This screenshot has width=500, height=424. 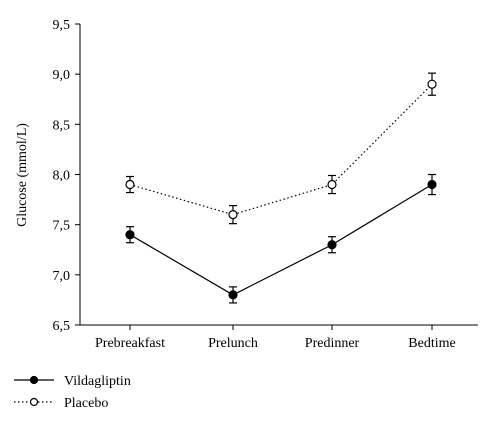 What do you see at coordinates (62, 326) in the screenshot?
I see `y-tick-label: 6,5` at bounding box center [62, 326].